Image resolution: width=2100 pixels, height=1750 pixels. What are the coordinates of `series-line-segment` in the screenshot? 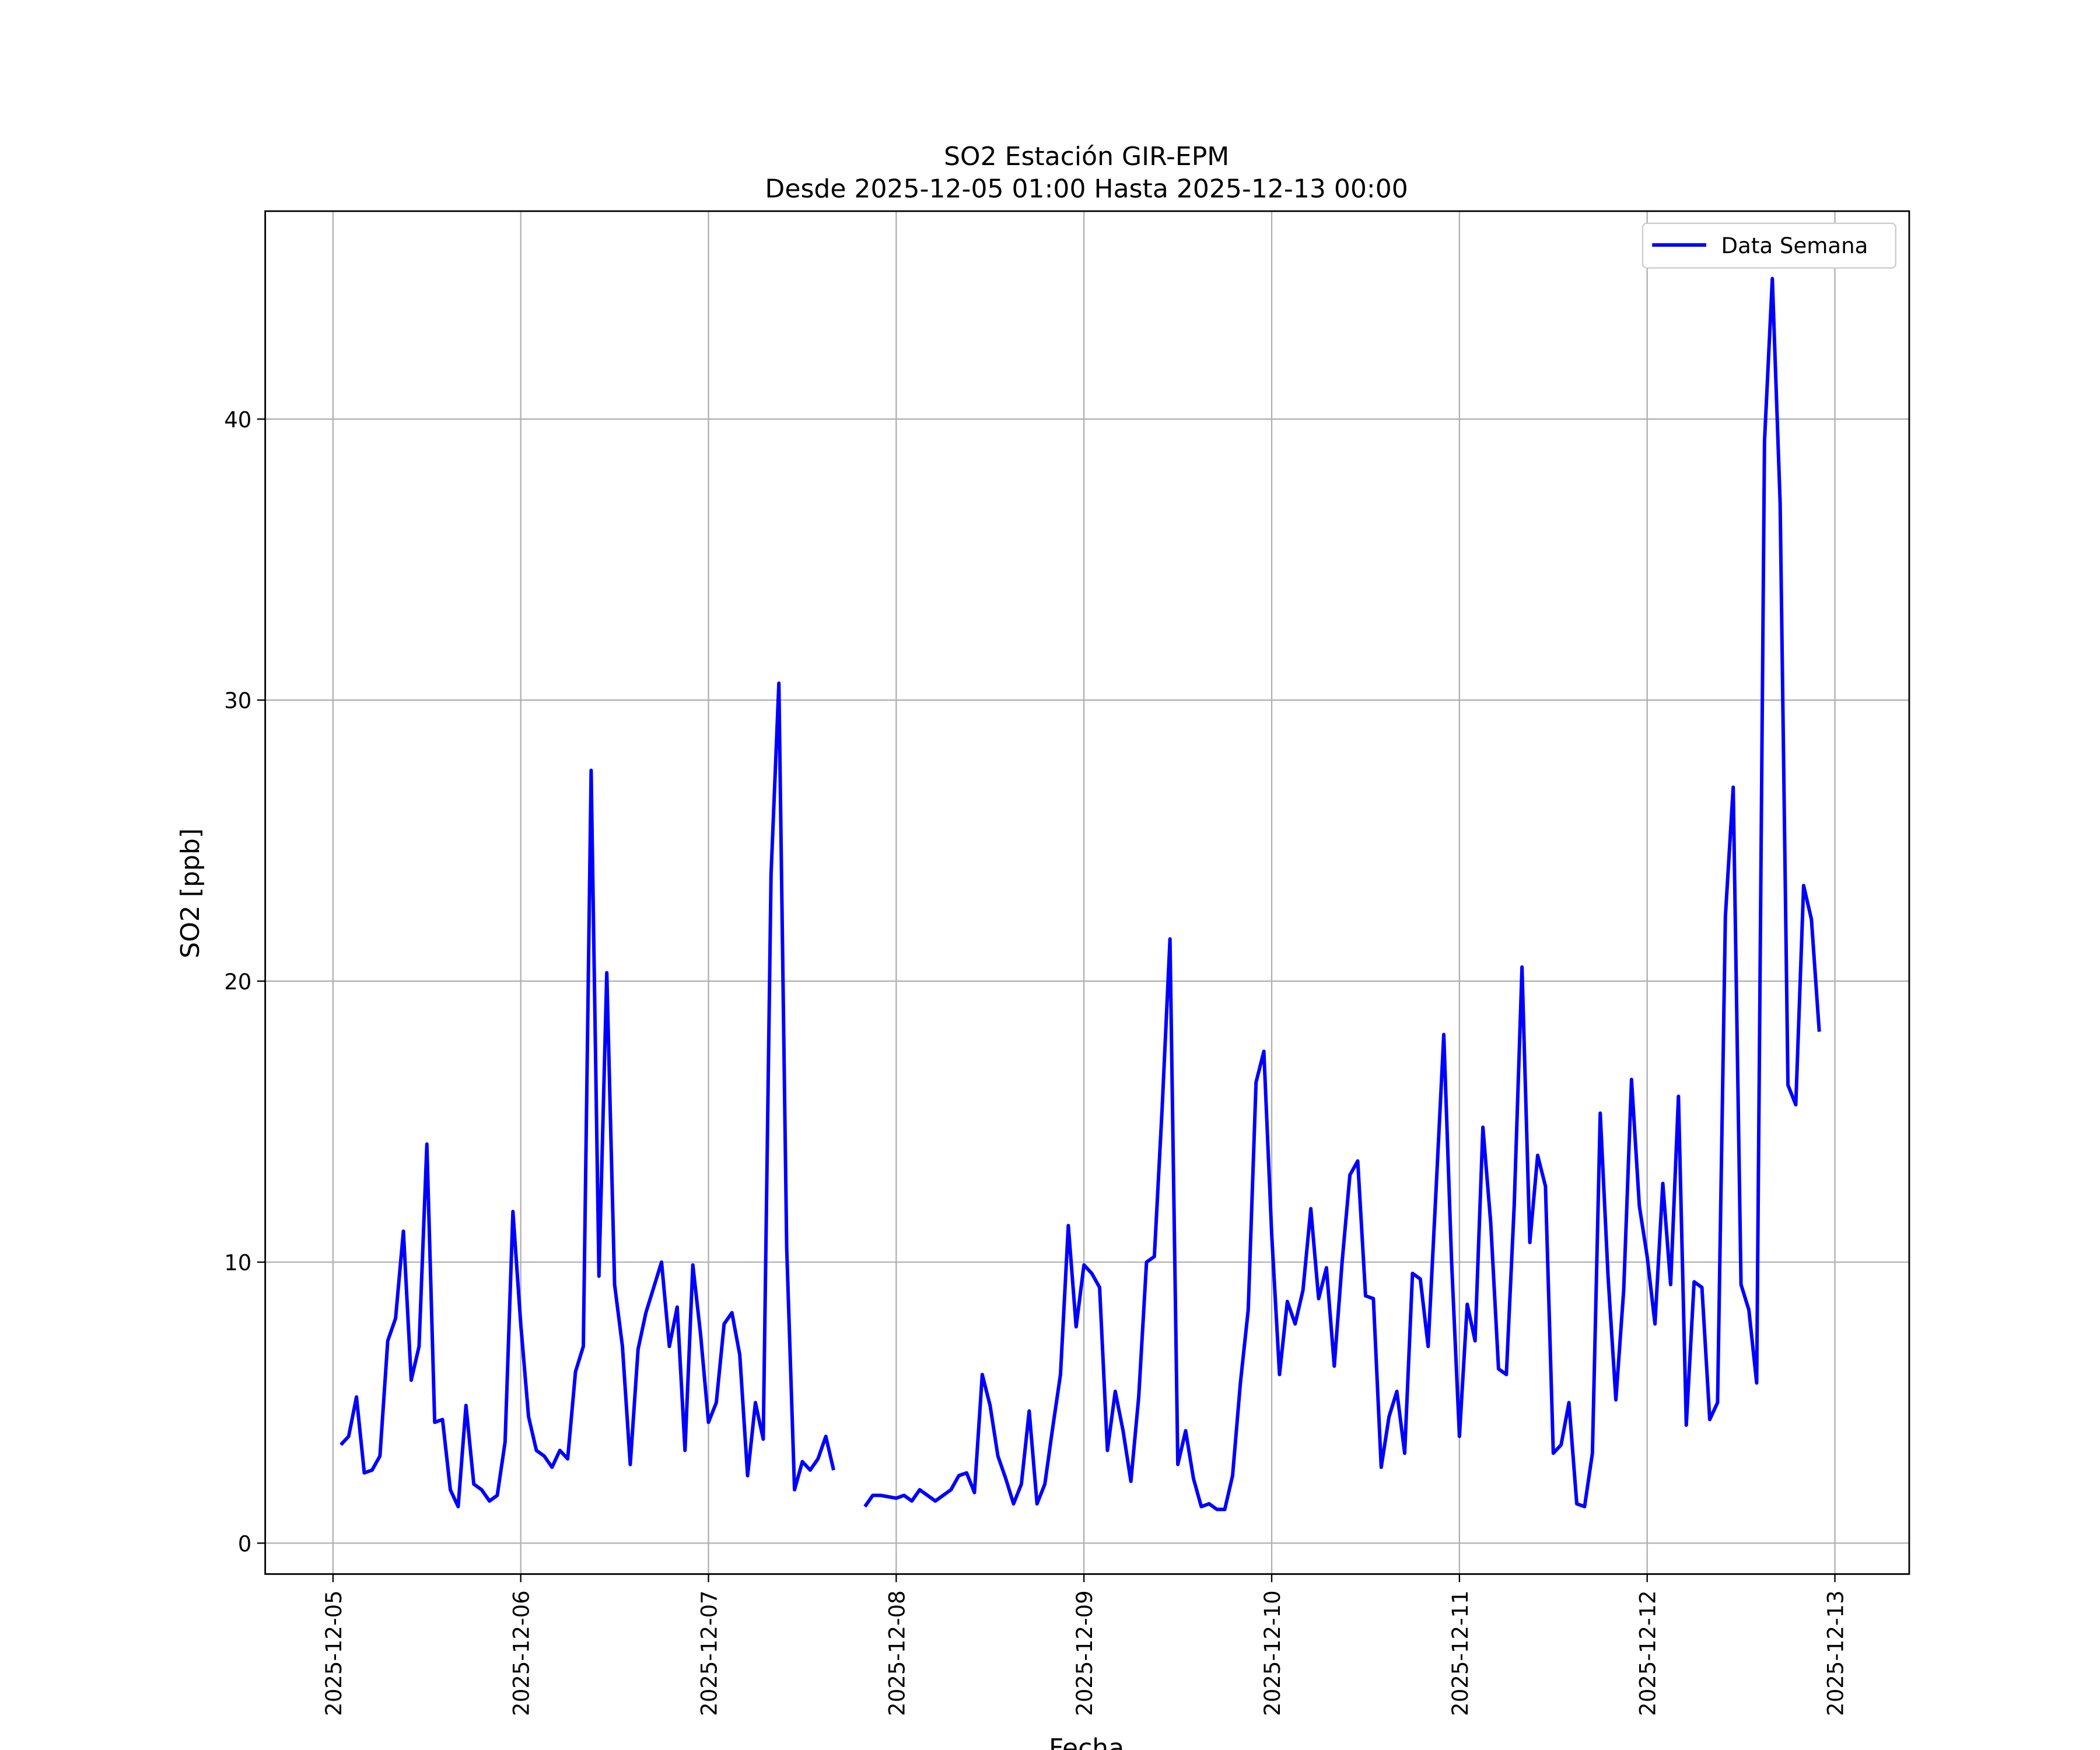 It's located at (588, 1094).